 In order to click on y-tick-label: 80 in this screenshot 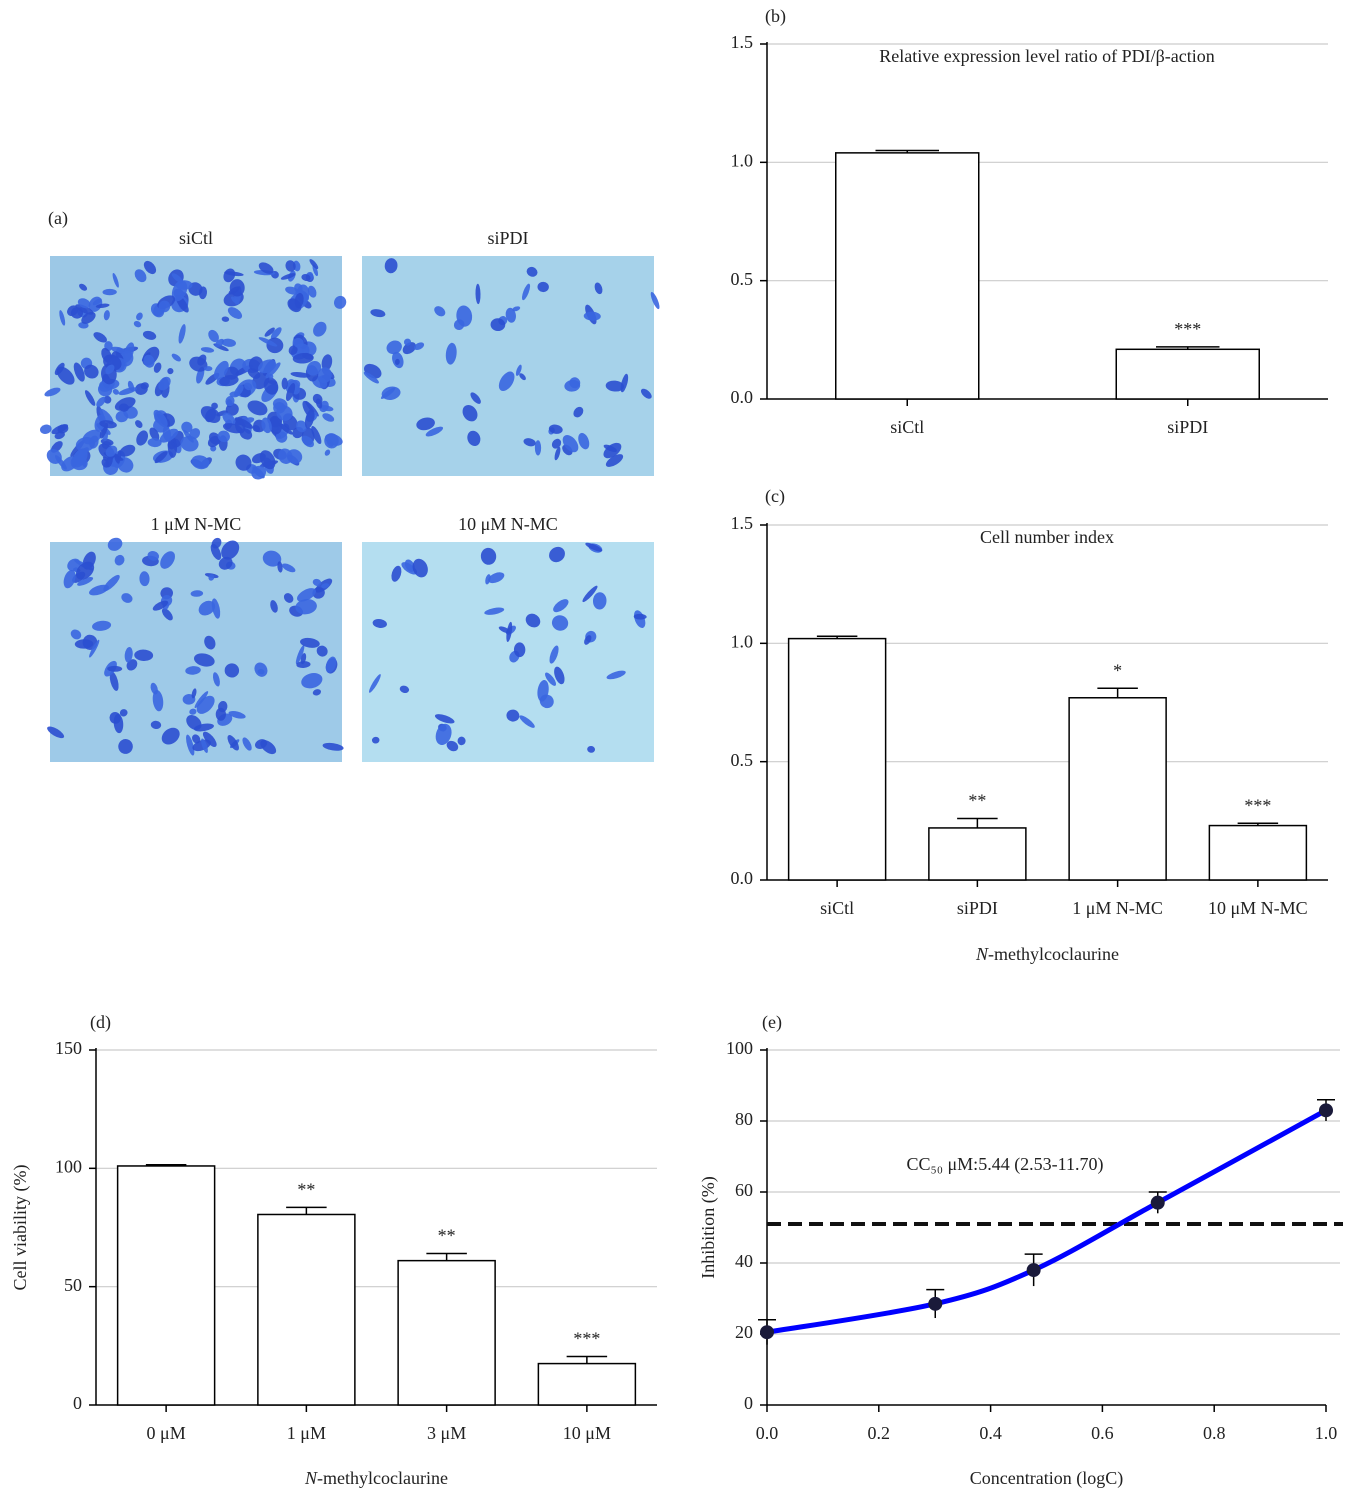, I will do `click(744, 1119)`.